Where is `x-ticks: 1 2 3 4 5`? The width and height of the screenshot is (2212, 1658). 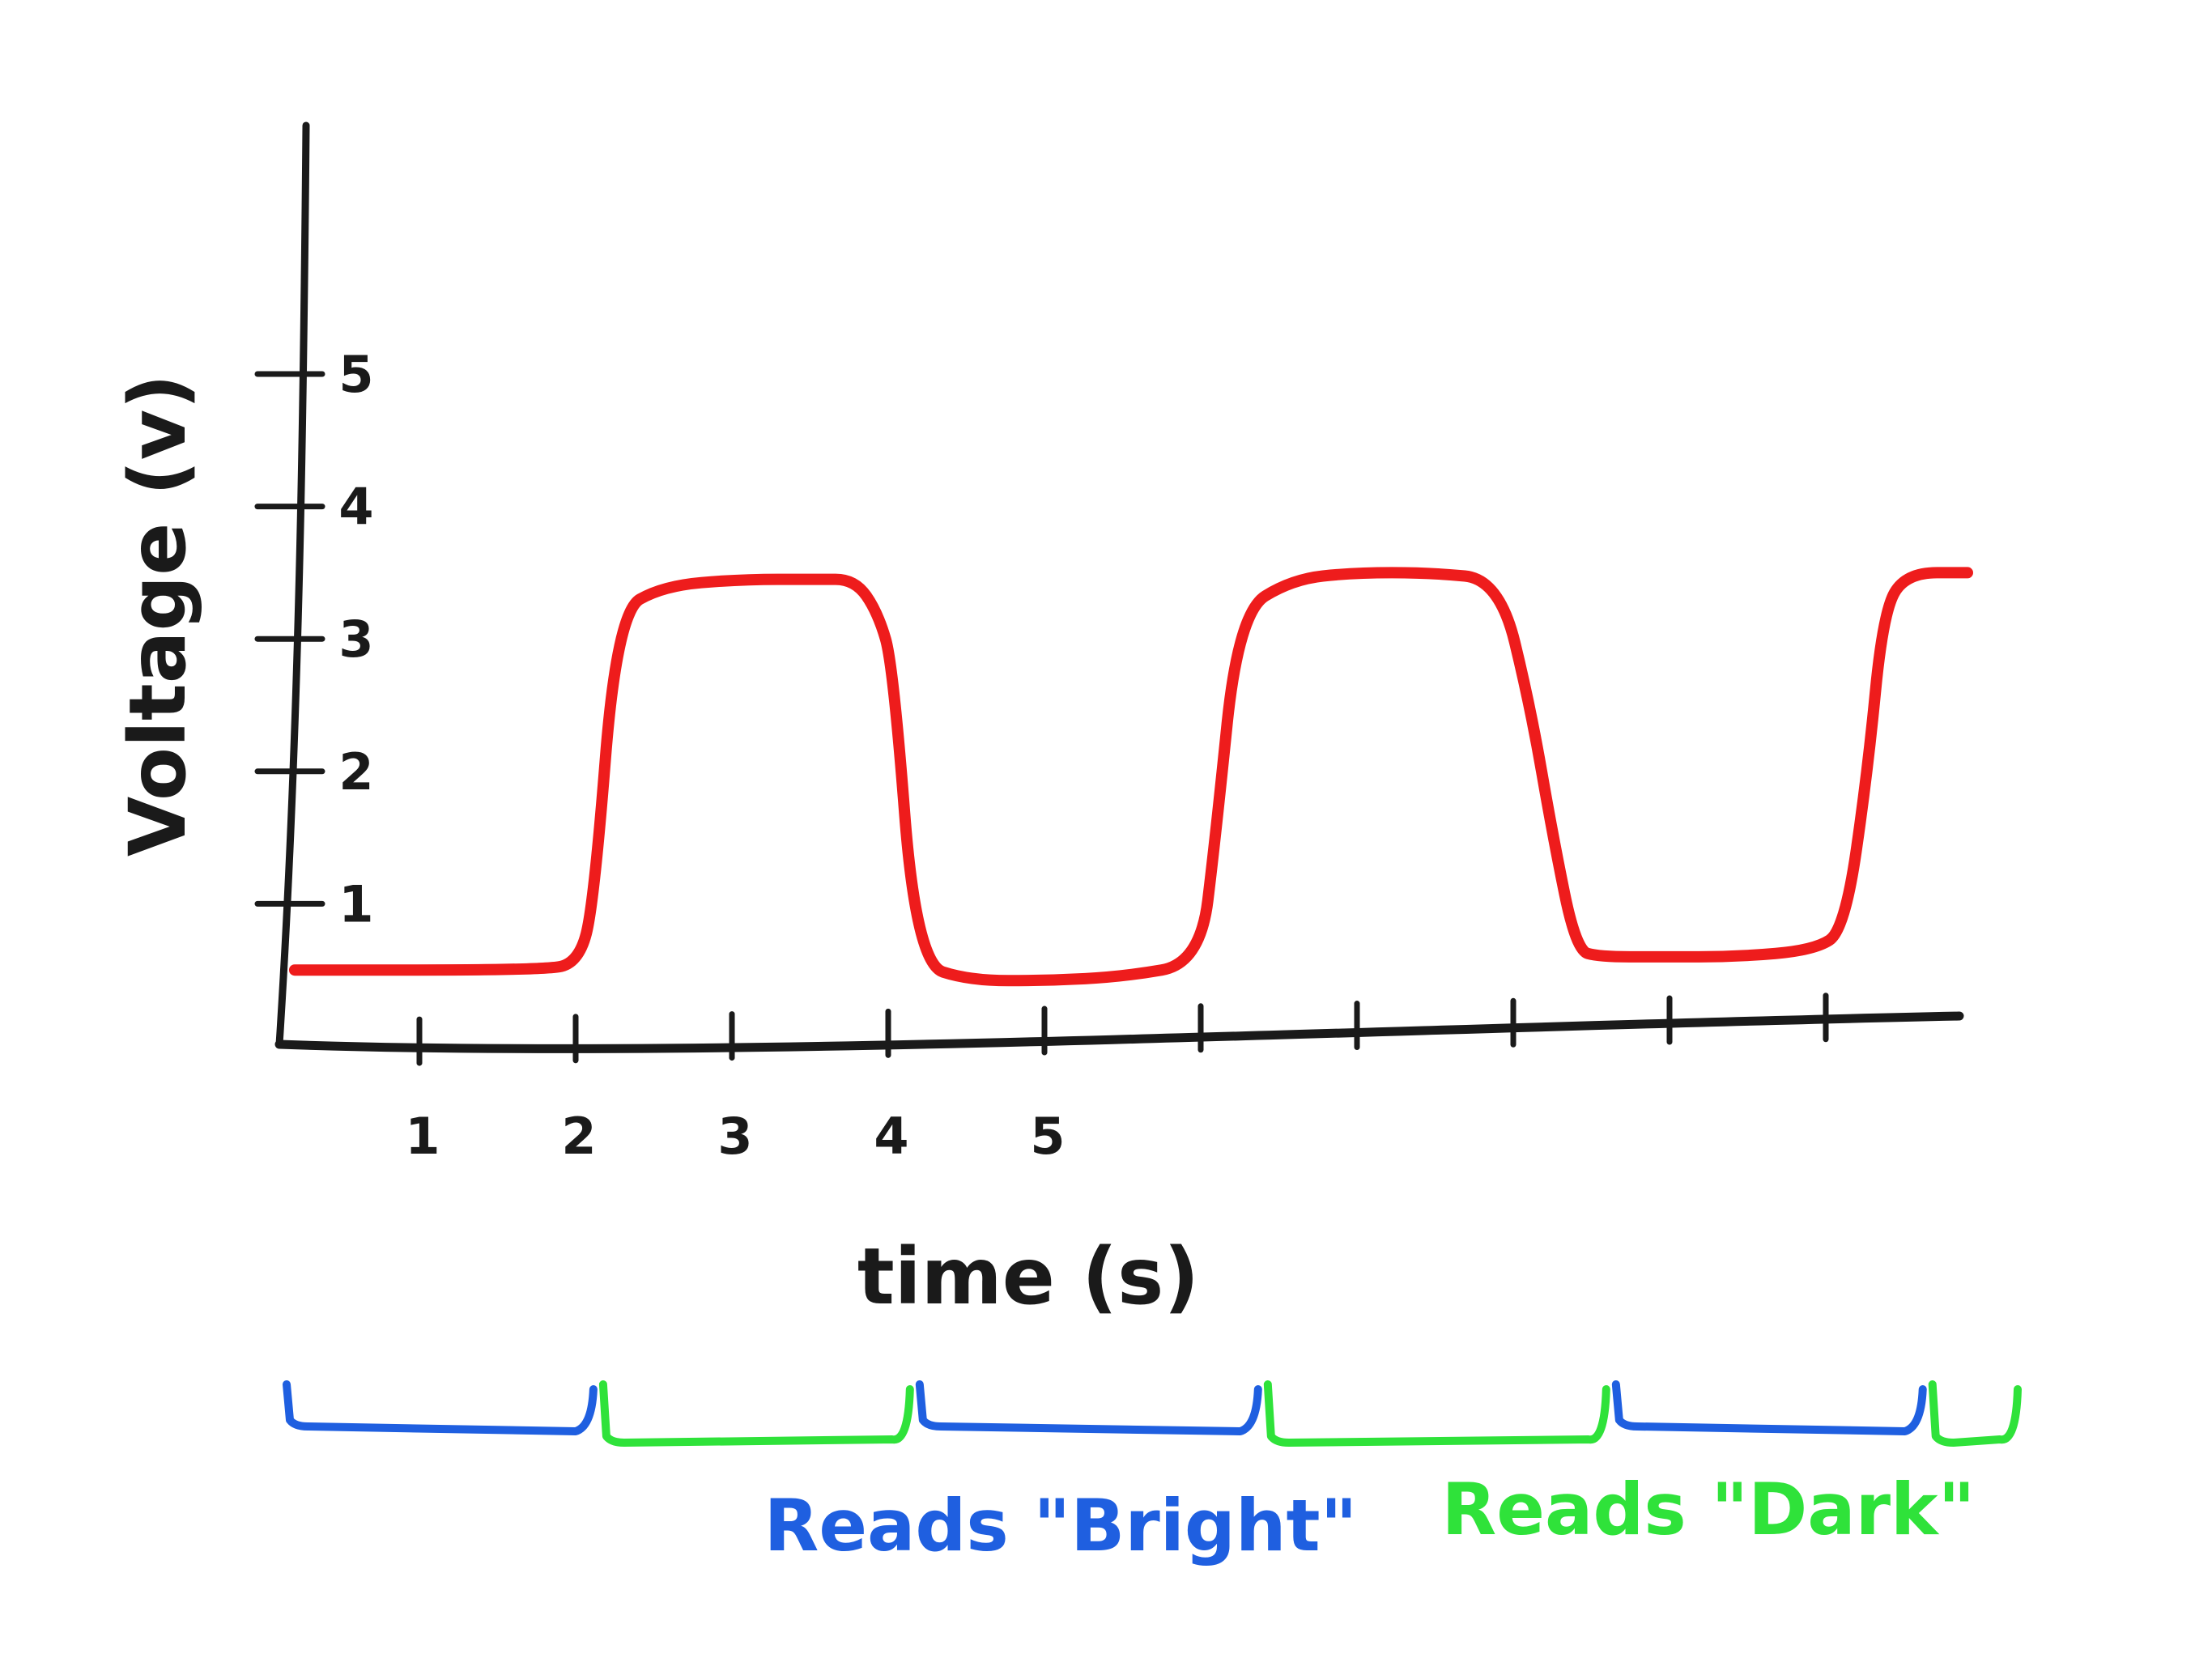
x-ticks: 1 2 3 4 5 is located at coordinates (1117, 1079).